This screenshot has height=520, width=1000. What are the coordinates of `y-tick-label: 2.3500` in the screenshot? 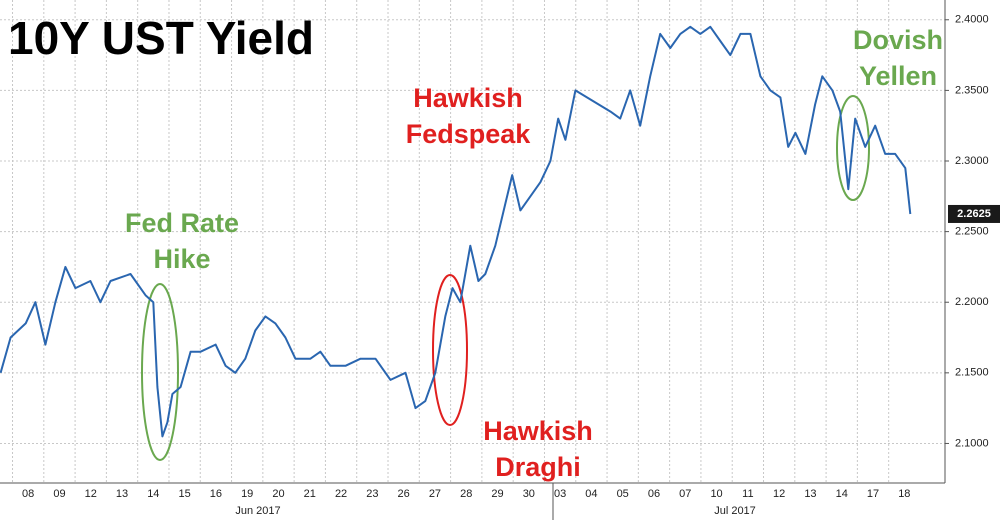 It's located at (972, 90).